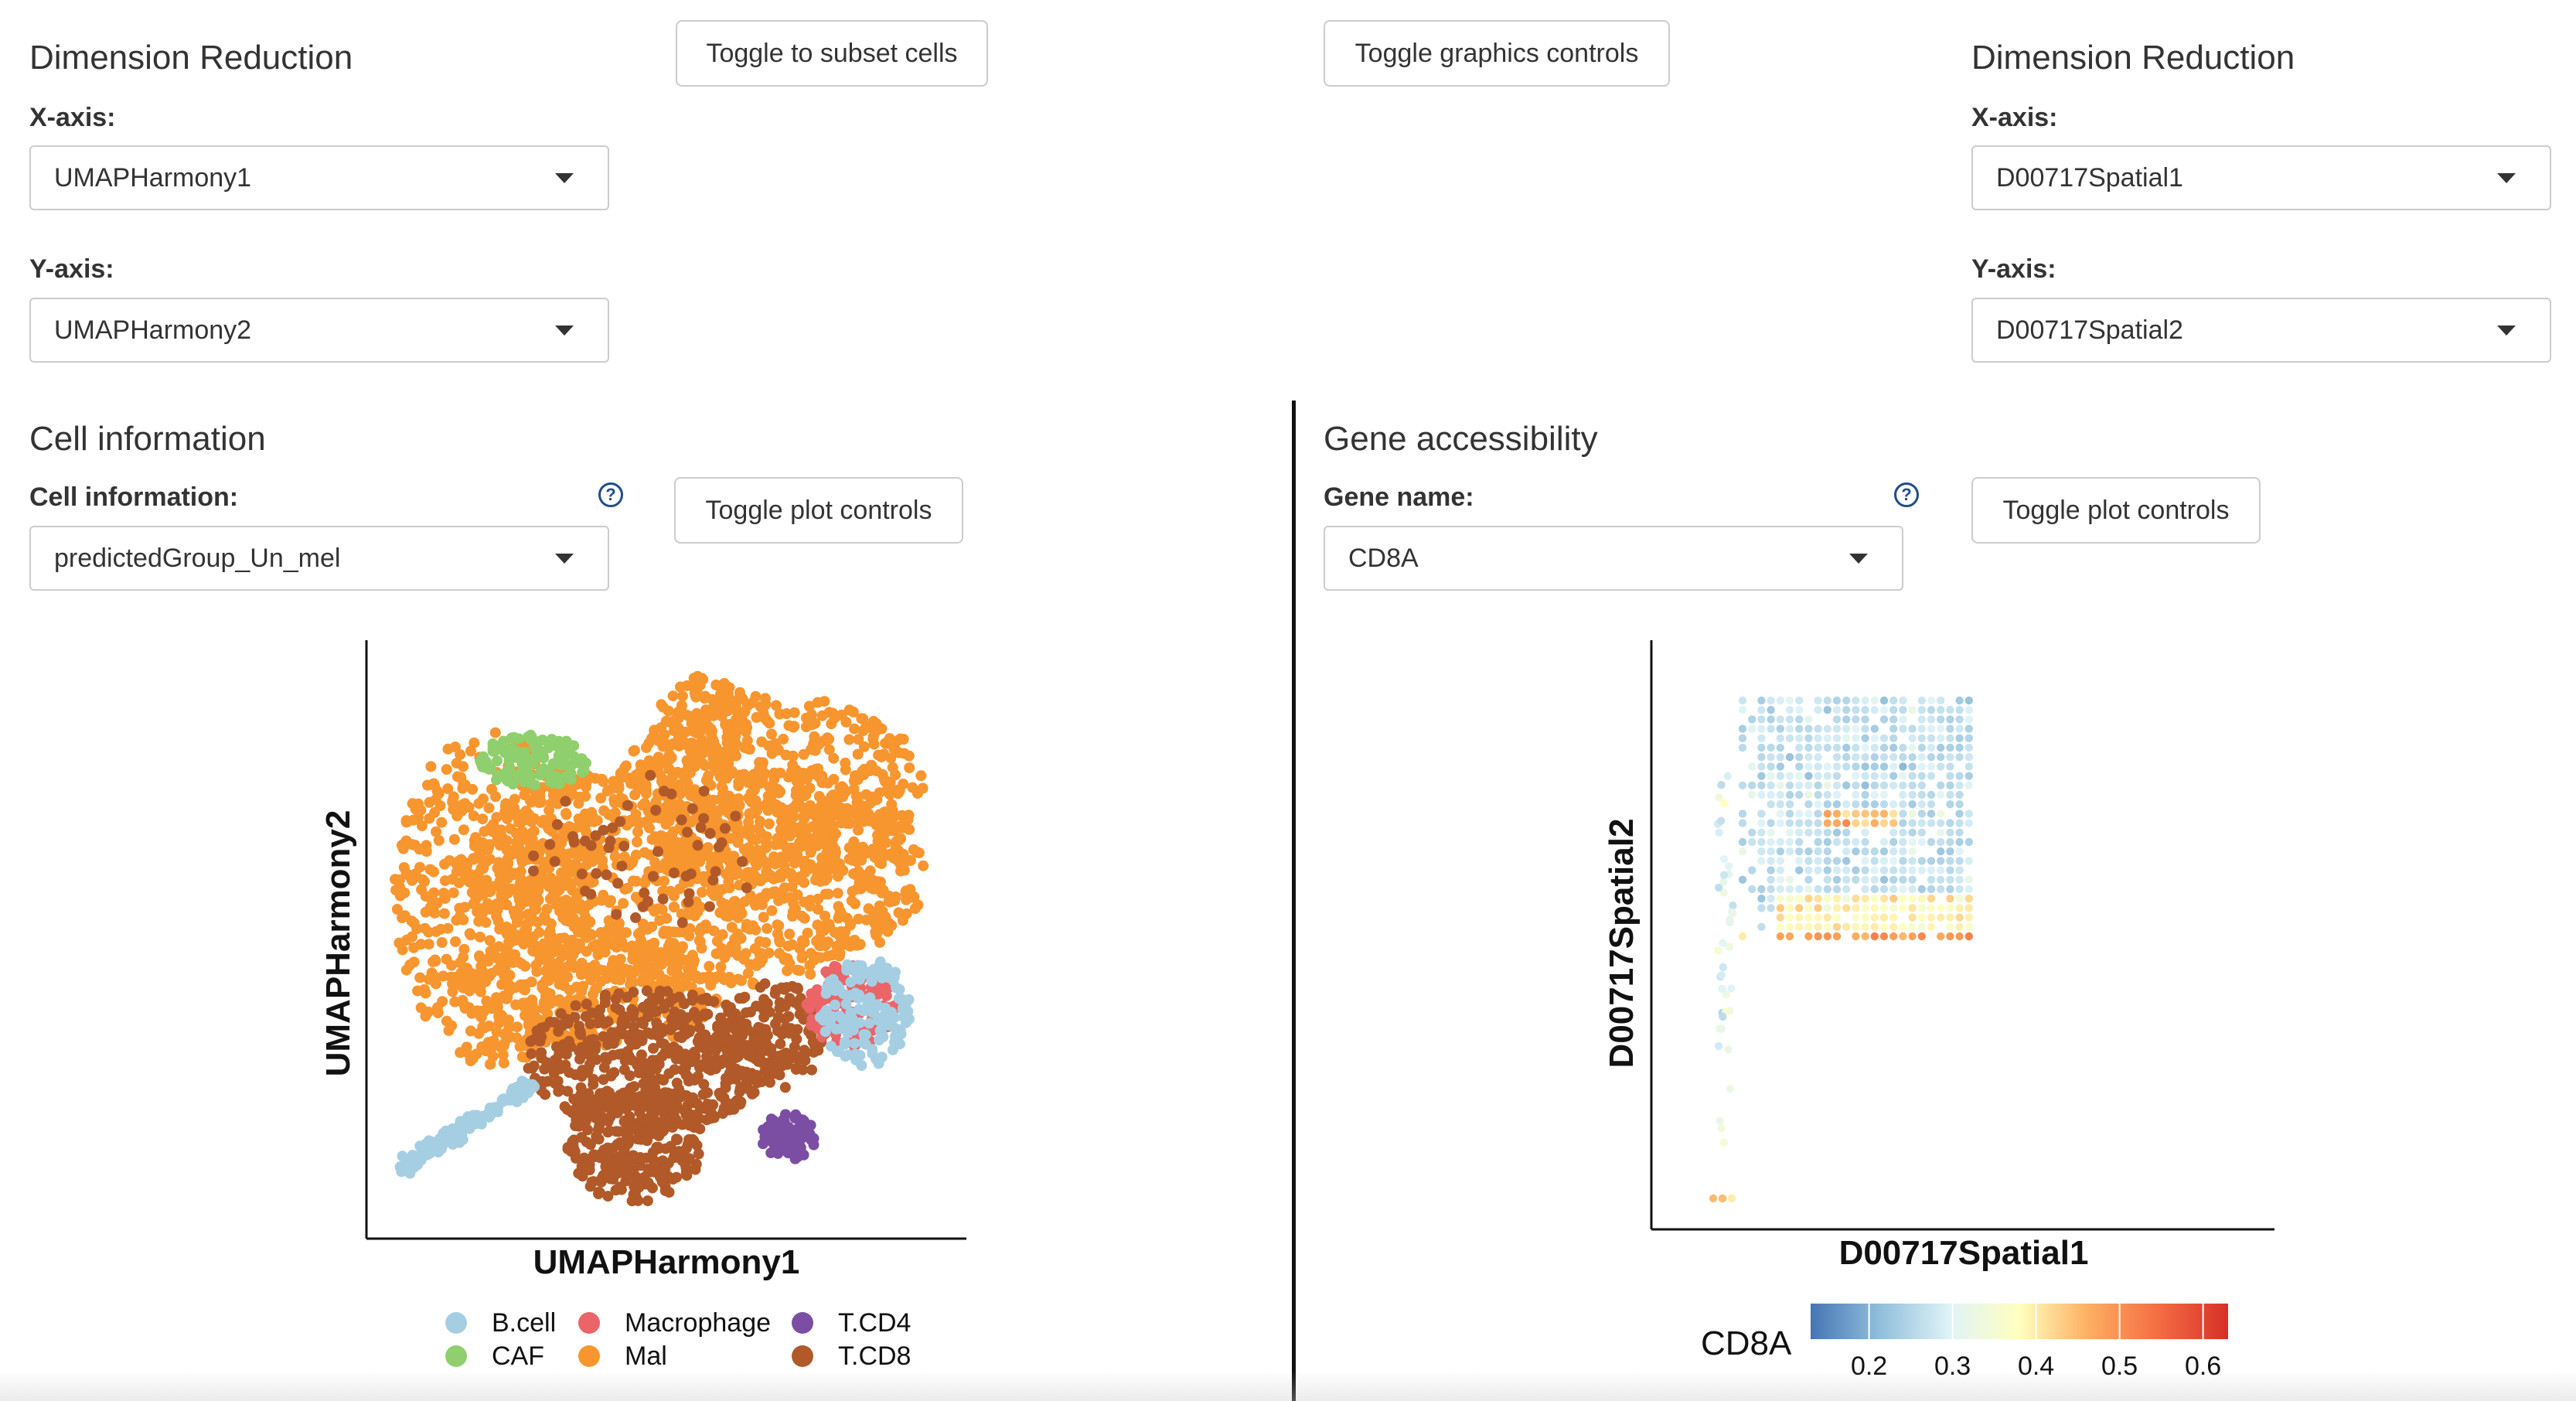 Image resolution: width=2576 pixels, height=1401 pixels. Describe the element at coordinates (2261, 330) in the screenshot. I see `y-axis-select-right: D00717Spatial2` at that location.